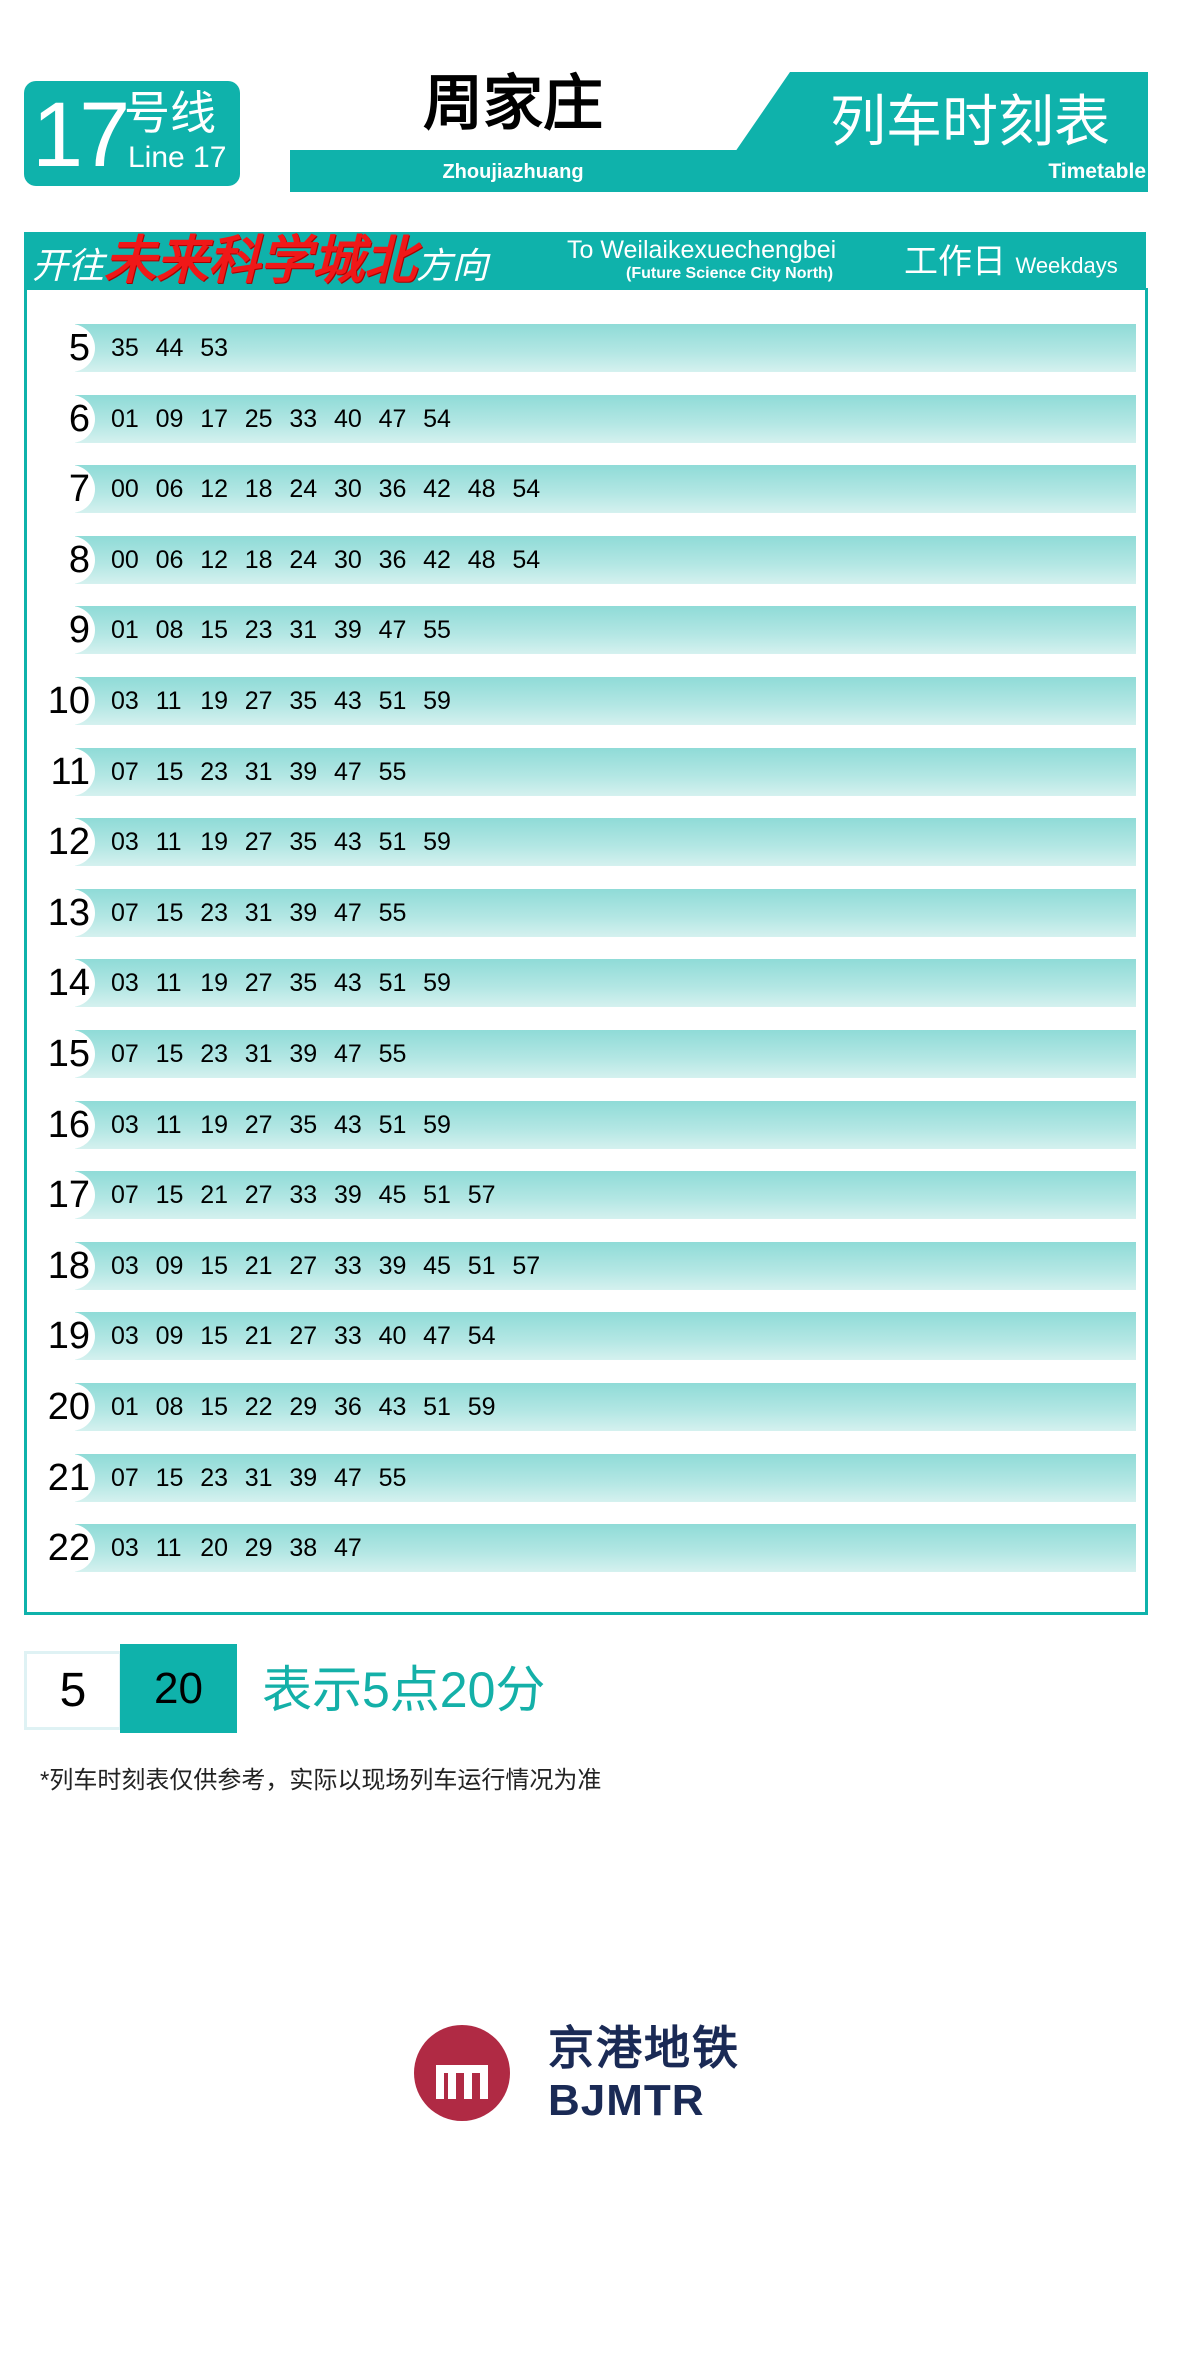 The width and height of the screenshot is (1182, 2362). What do you see at coordinates (303, 1548) in the screenshot?
I see `minute-value: 38` at bounding box center [303, 1548].